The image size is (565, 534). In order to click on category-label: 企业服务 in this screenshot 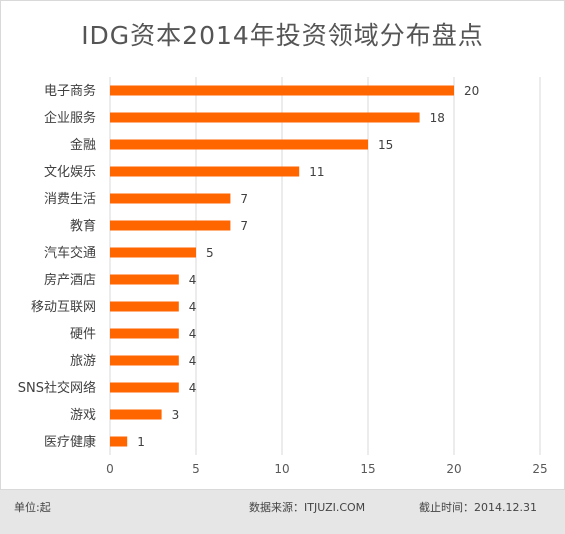, I will do `click(70, 118)`.